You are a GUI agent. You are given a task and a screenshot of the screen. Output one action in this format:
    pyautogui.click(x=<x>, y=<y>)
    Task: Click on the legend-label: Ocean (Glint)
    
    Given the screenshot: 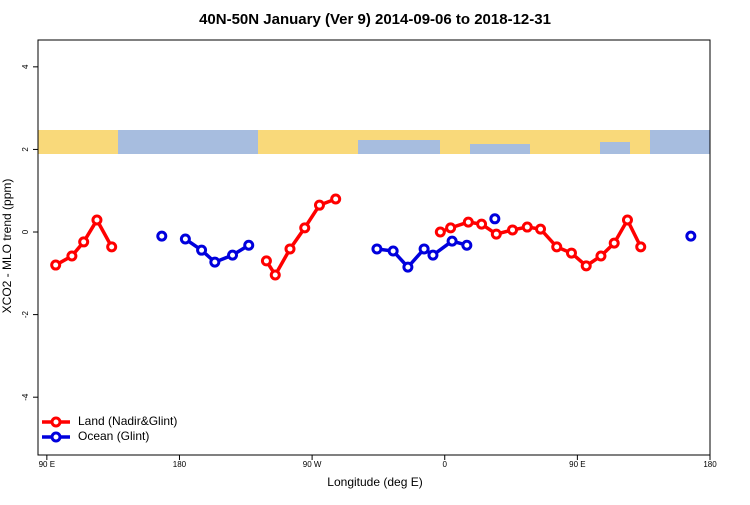 What is the action you would take?
    pyautogui.click(x=113, y=436)
    